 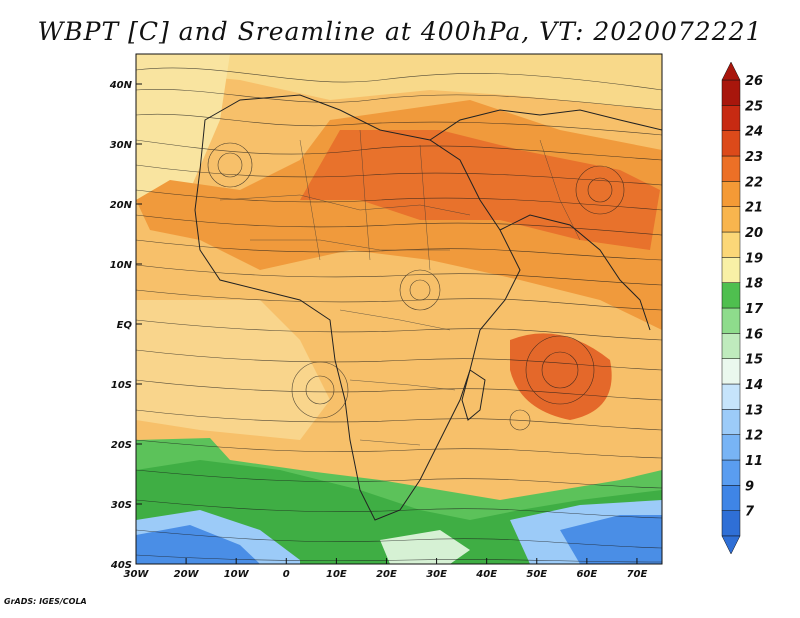 I want to click on colorbar-label: 22, so click(x=754, y=182).